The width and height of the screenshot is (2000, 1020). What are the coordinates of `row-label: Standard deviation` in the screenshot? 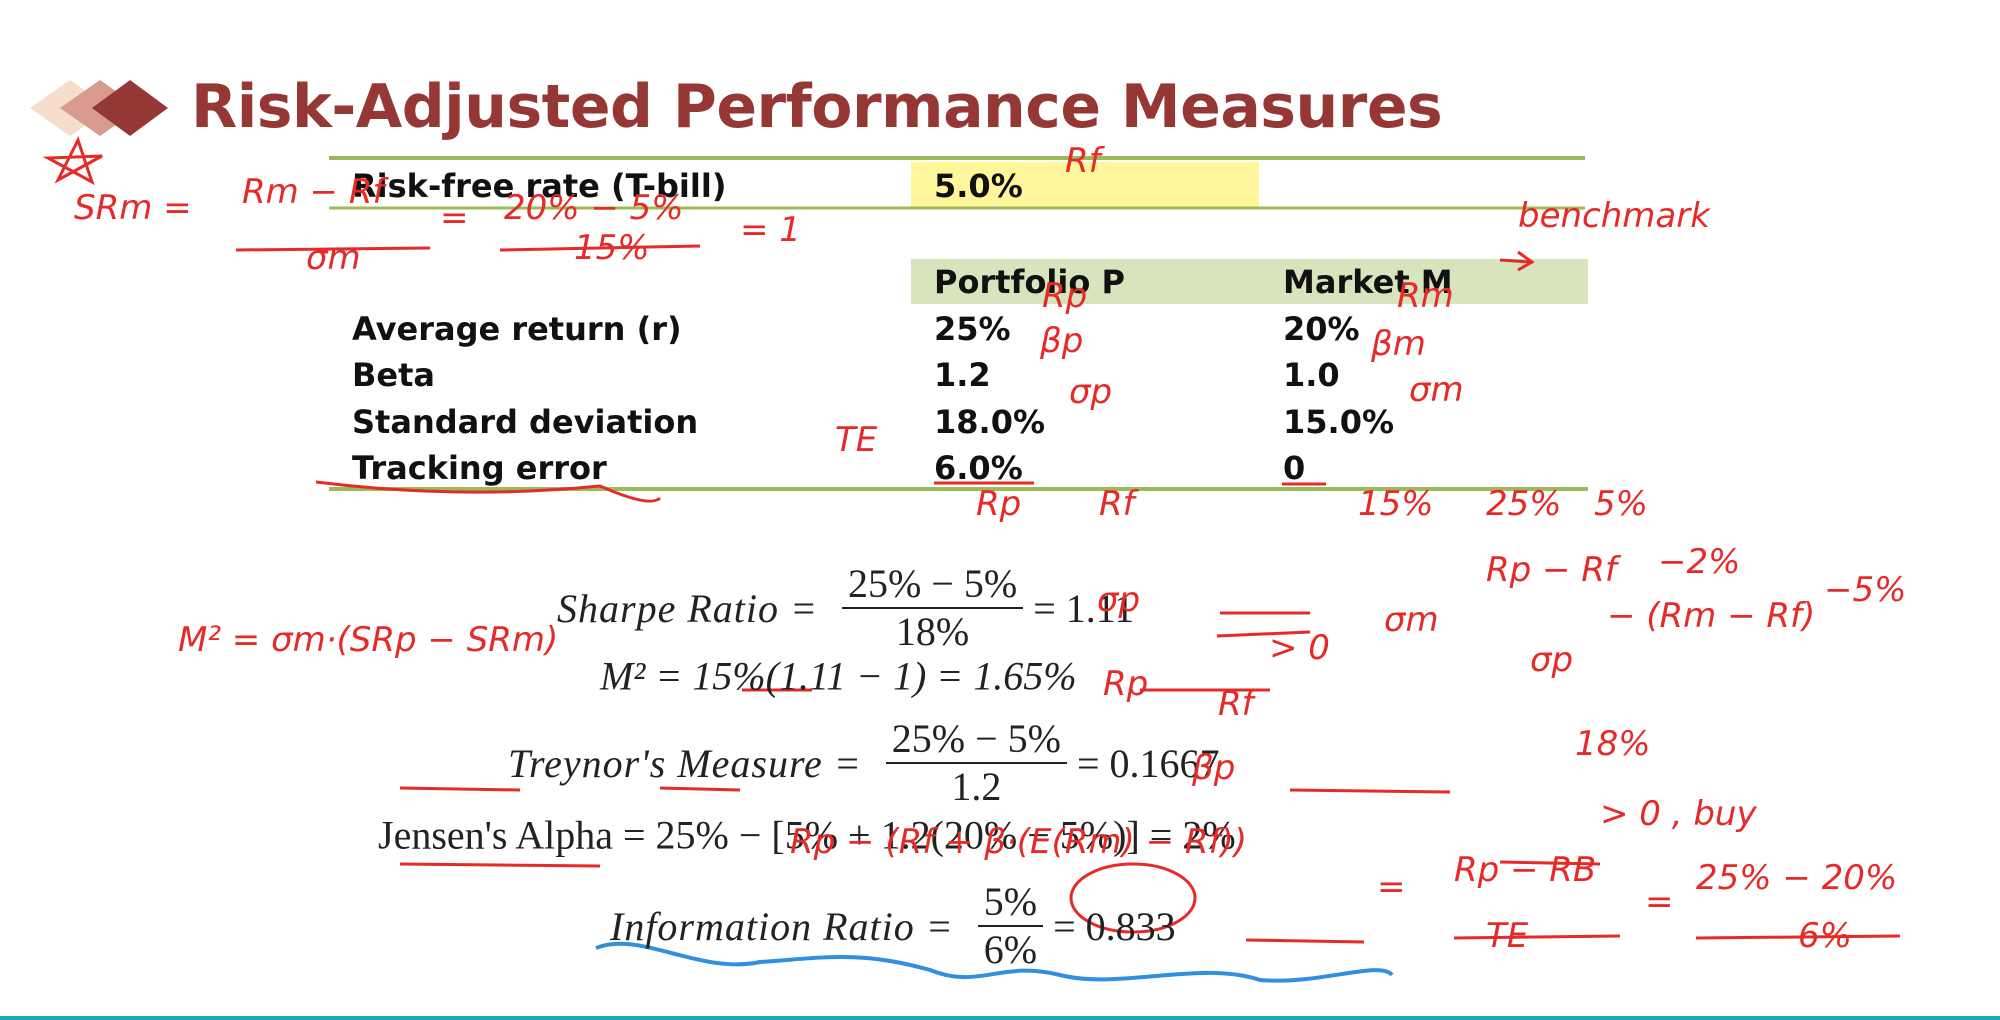 It's located at (525, 422).